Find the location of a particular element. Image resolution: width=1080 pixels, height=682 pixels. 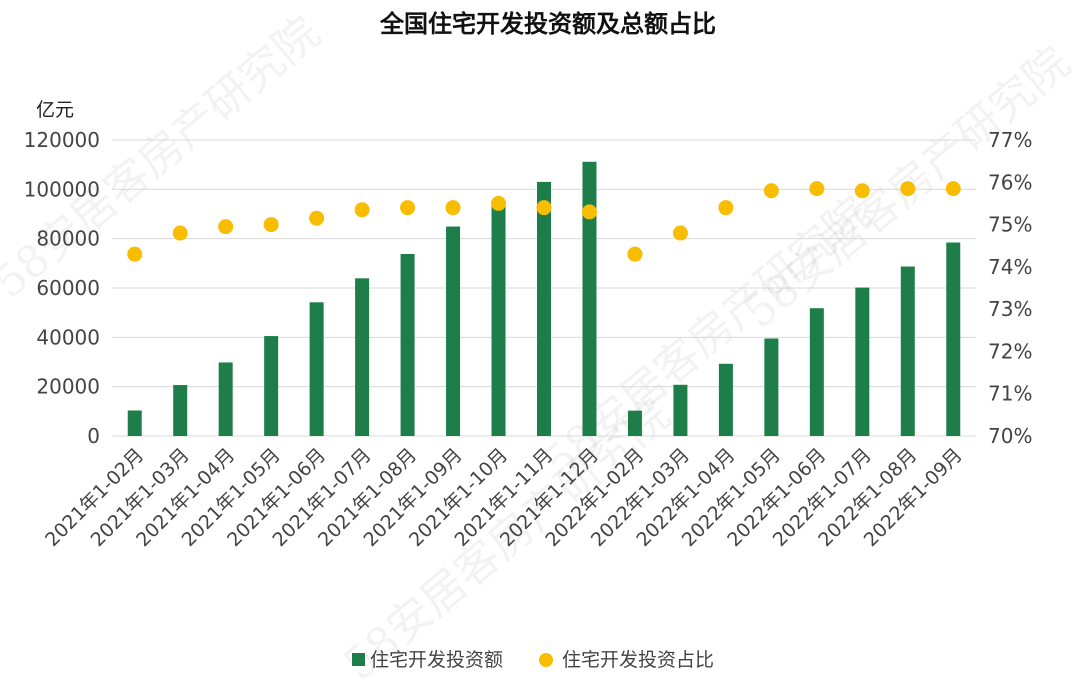

legend: 住宅开发投资额 住宅开发投资占比 is located at coordinates (533, 660).